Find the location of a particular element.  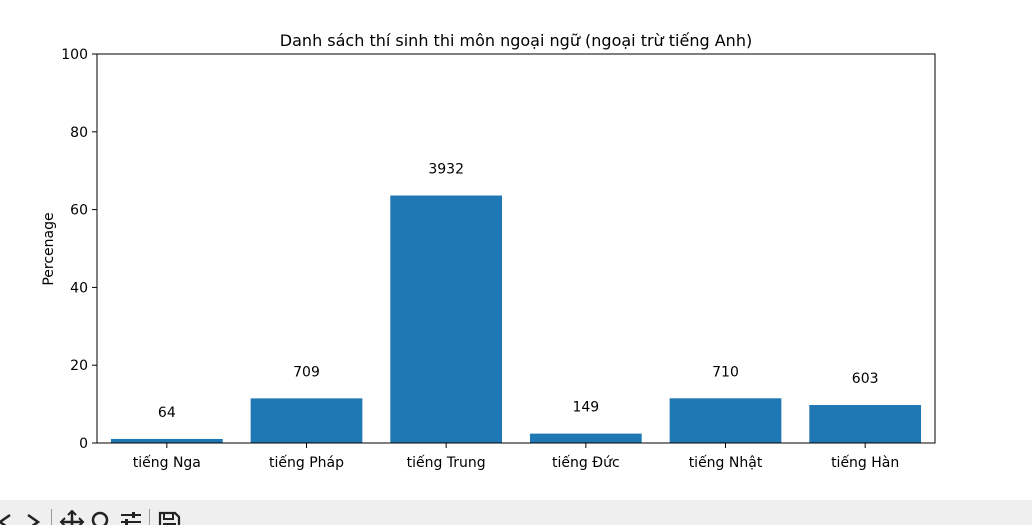

back-icon is located at coordinates (9, 517).